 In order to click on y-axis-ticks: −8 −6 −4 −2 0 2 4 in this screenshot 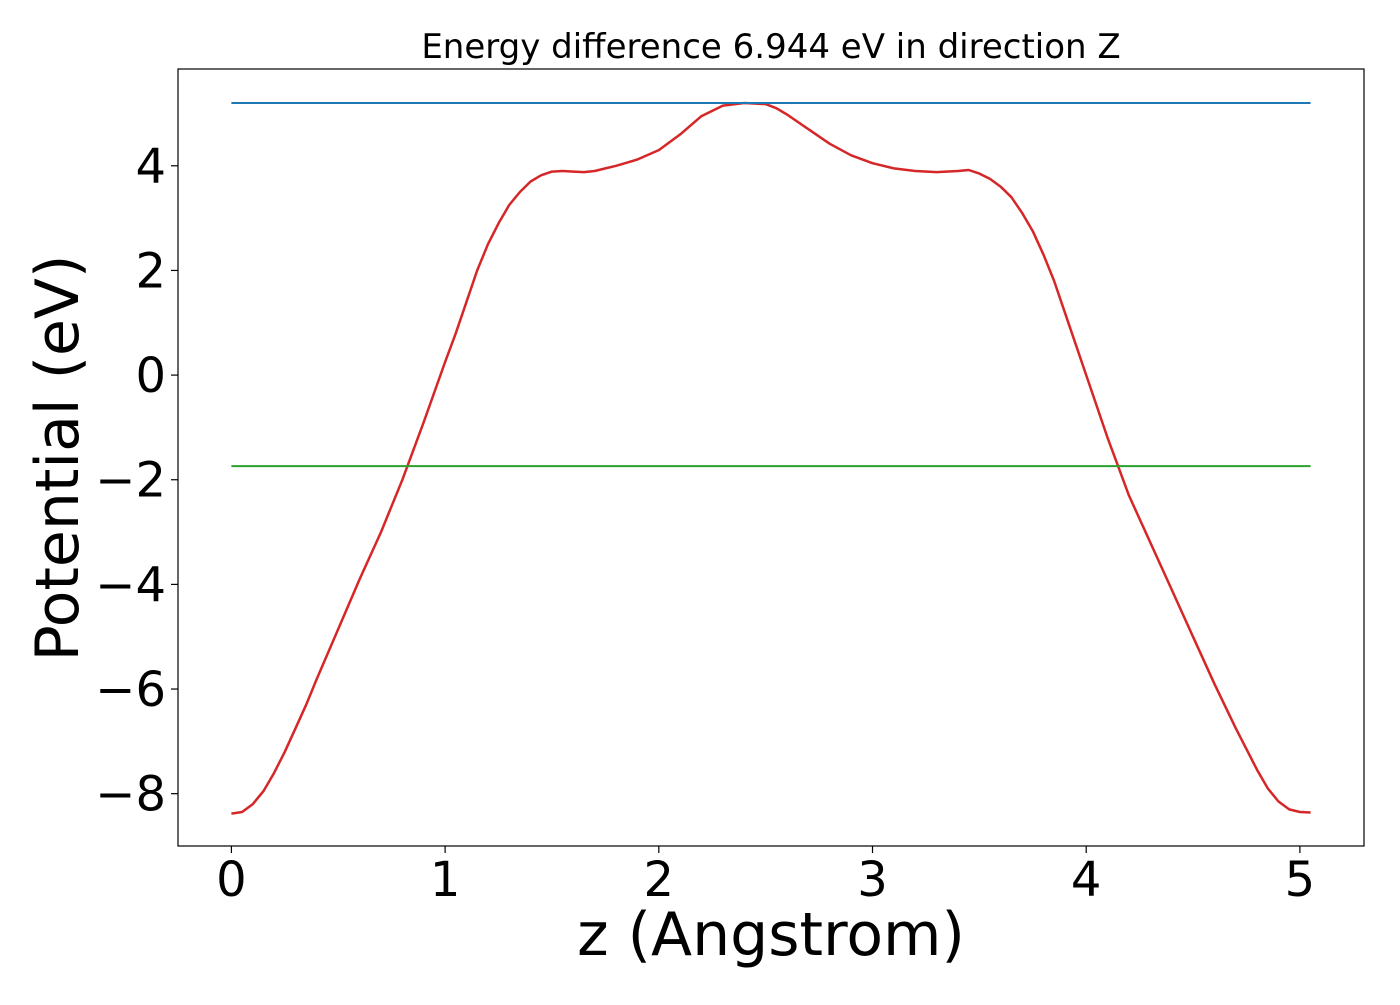, I will do `click(136, 481)`.